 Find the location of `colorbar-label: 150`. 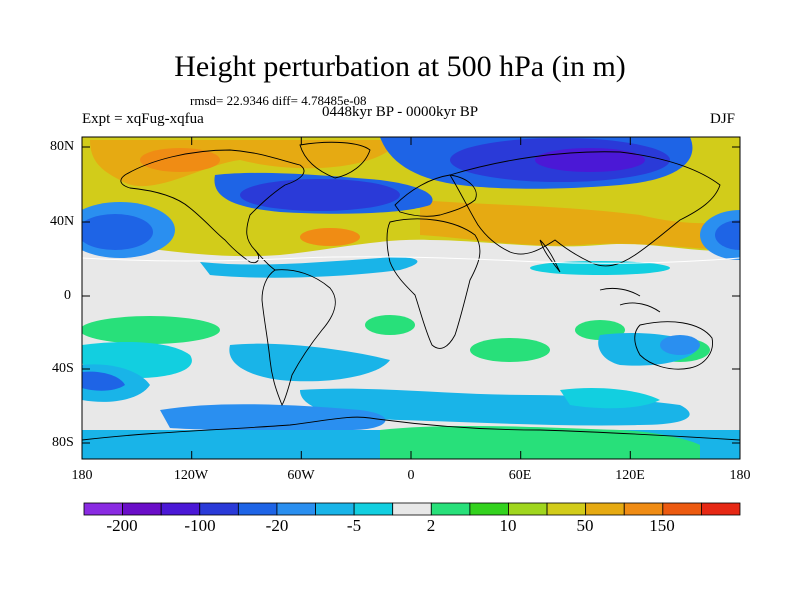

colorbar-label: 150 is located at coordinates (662, 525).